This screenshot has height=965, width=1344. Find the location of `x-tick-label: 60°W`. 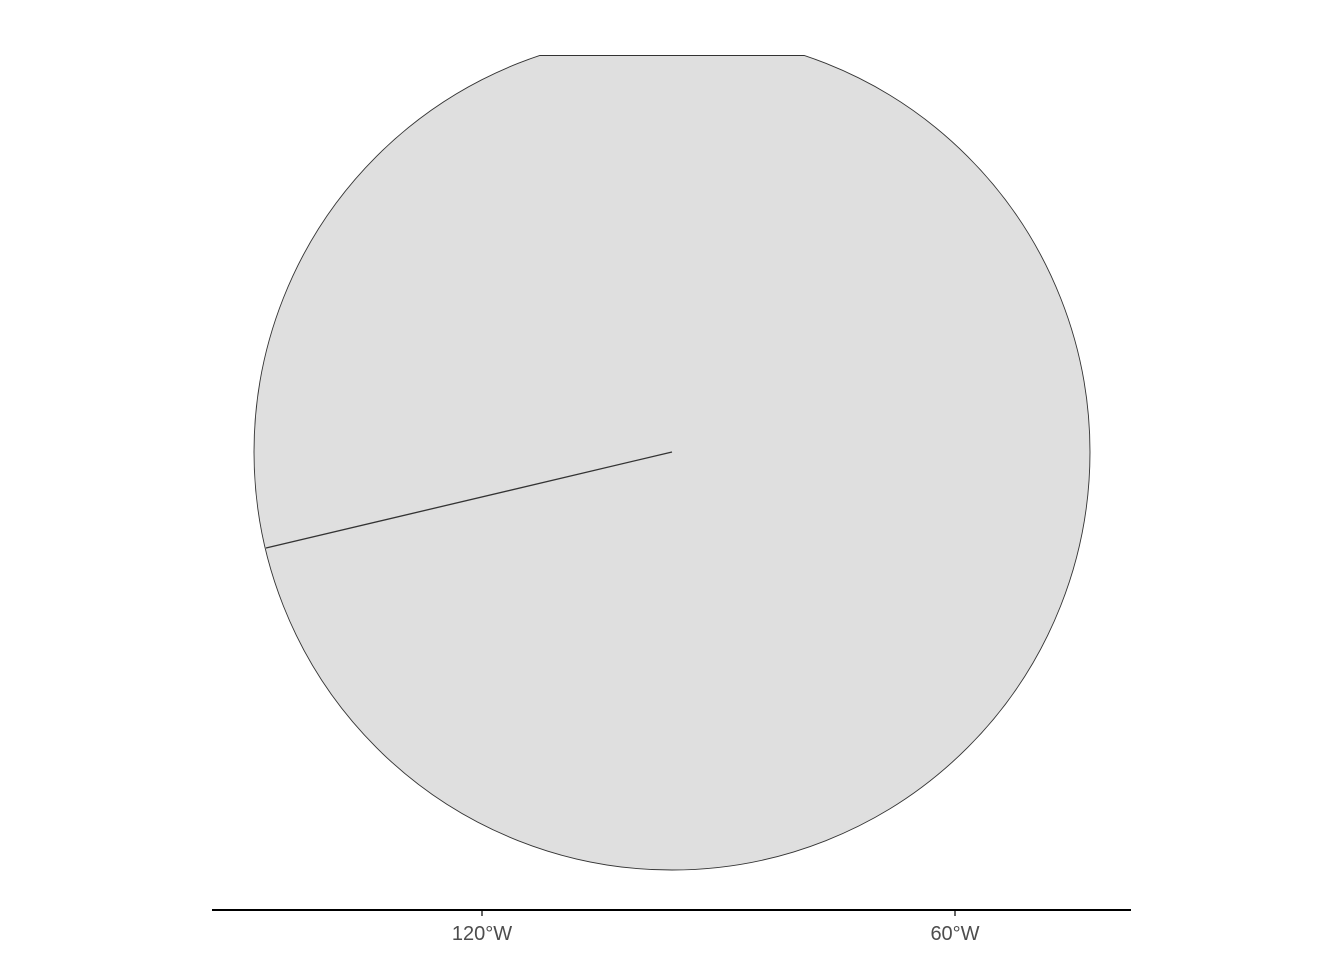

x-tick-label: 60°W is located at coordinates (954, 934).